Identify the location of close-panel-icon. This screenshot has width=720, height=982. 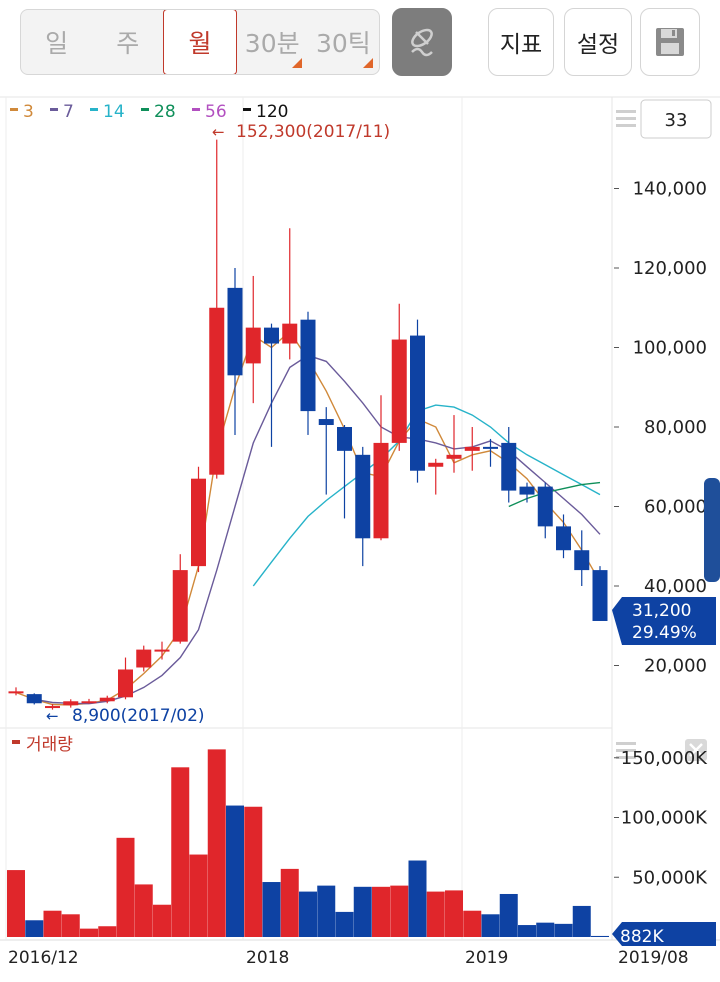
(696, 750).